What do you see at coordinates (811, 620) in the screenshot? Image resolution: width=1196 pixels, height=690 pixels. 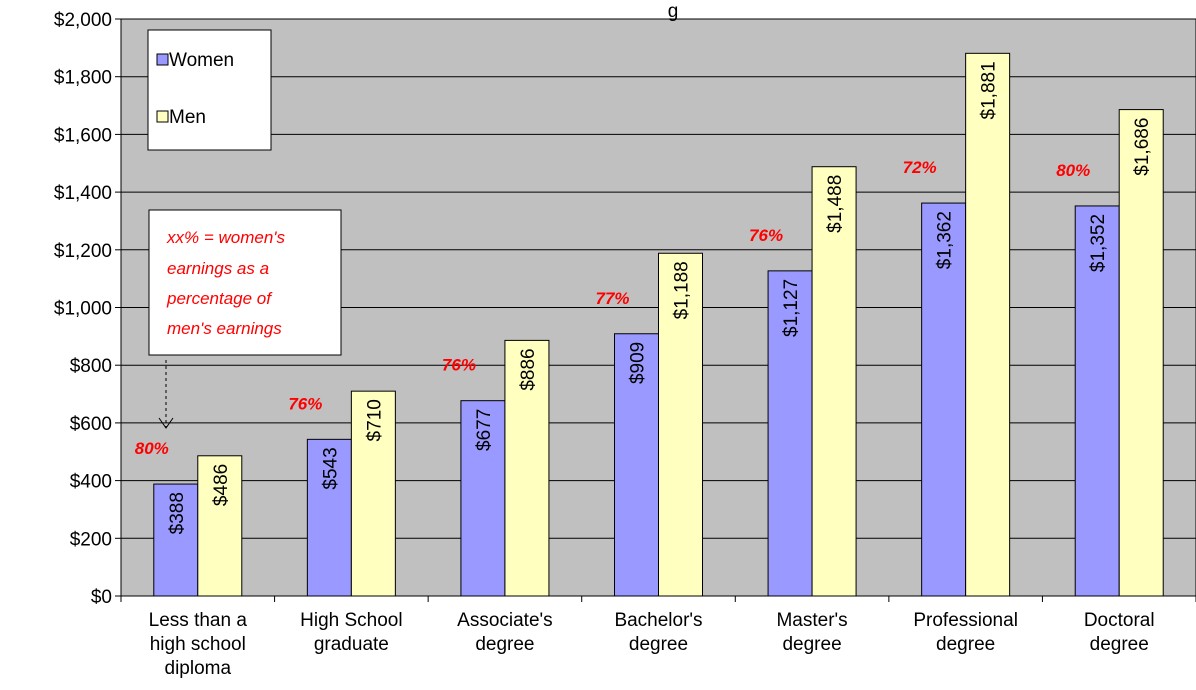 I see `x-tick-label: Master's` at bounding box center [811, 620].